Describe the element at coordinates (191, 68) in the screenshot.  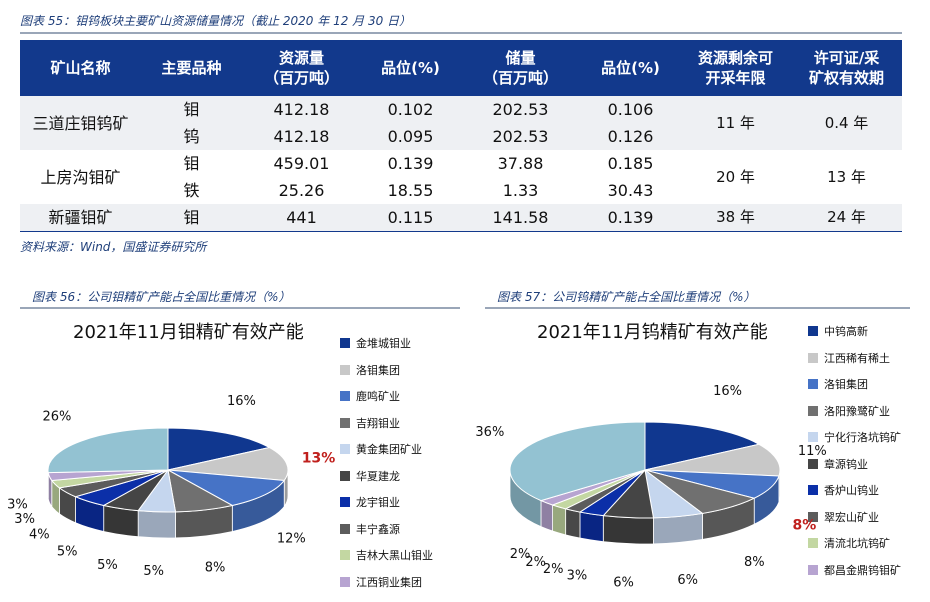
I see `header-product: 主要品种` at that location.